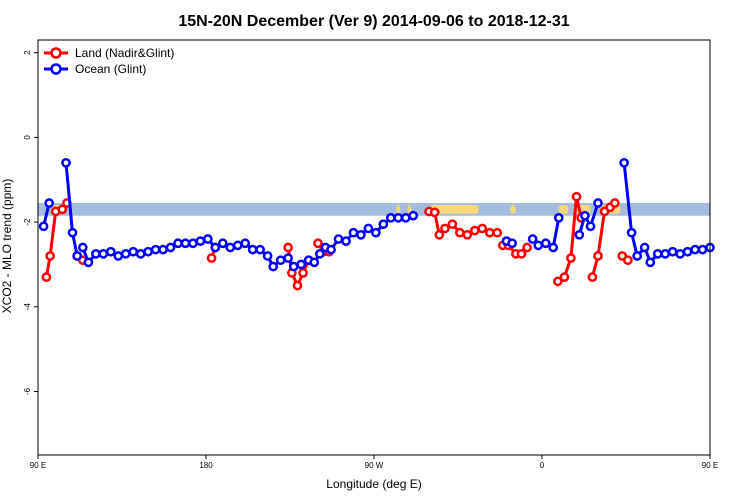 This screenshot has width=750, height=500. I want to click on x-tick-label: 90 W, so click(374, 465).